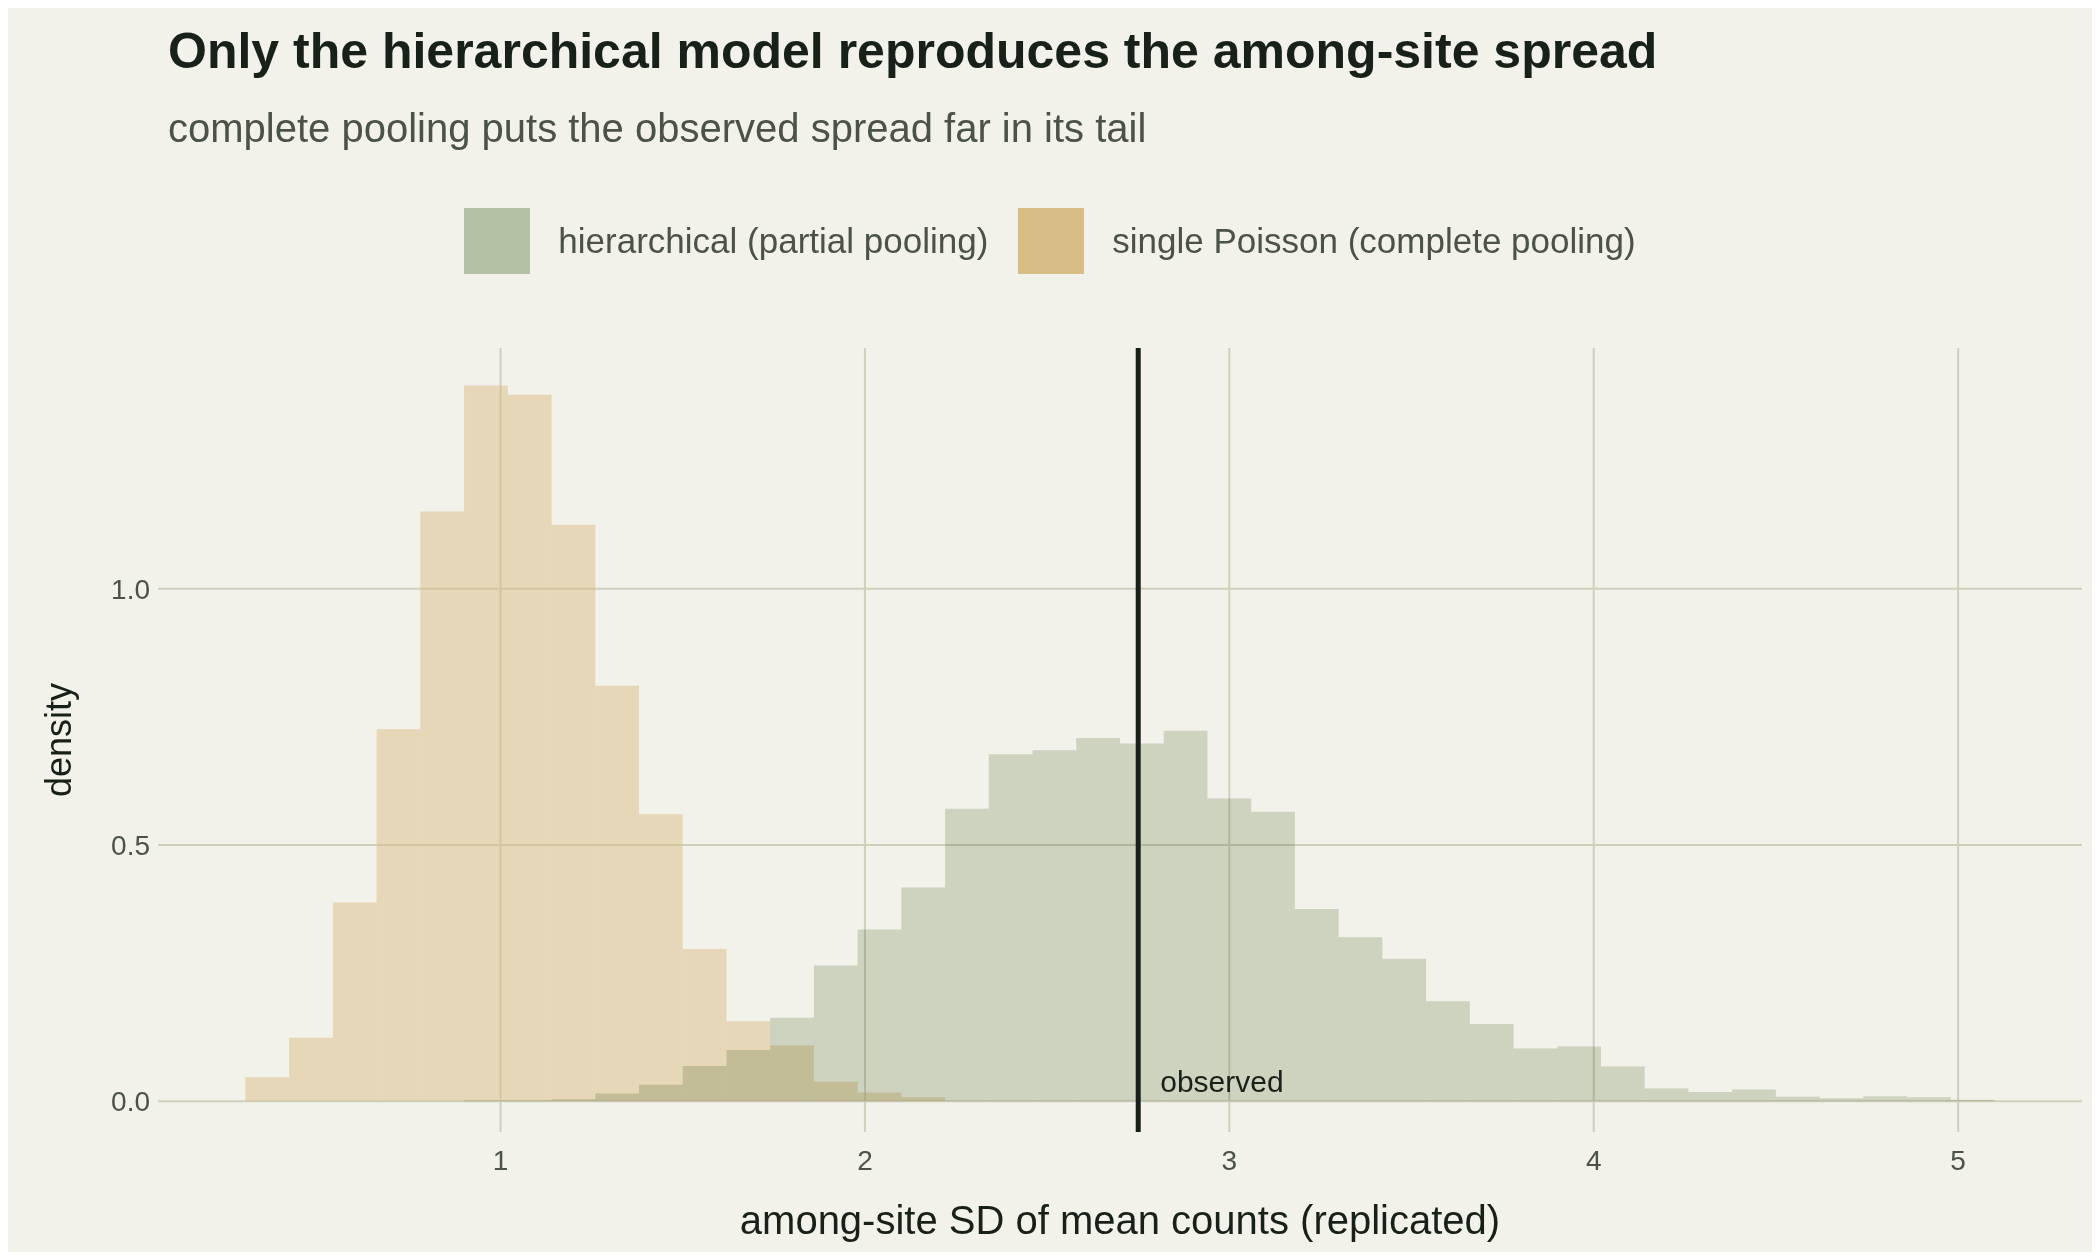  Describe the element at coordinates (130, 589) in the screenshot. I see `y-tick-label: 1.0` at that location.